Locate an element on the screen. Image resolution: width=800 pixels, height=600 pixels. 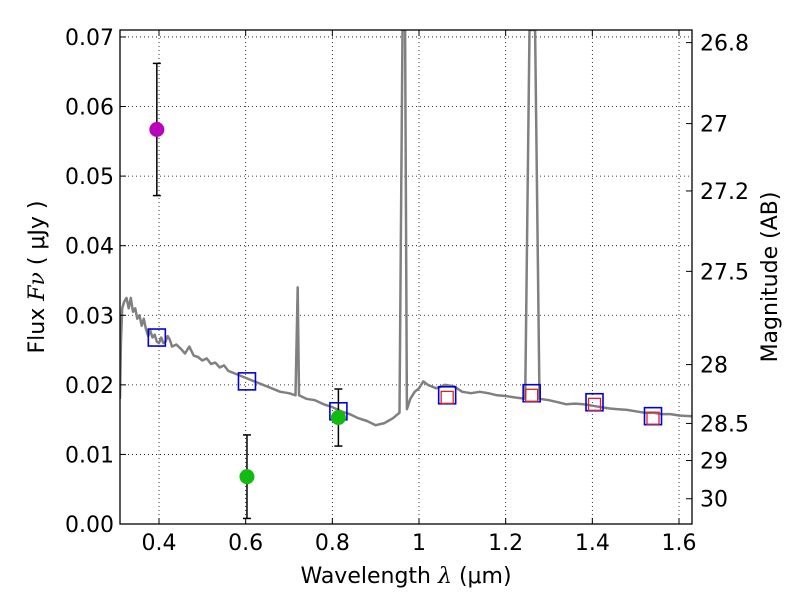
y2-tick-label: 27 is located at coordinates (714, 125).